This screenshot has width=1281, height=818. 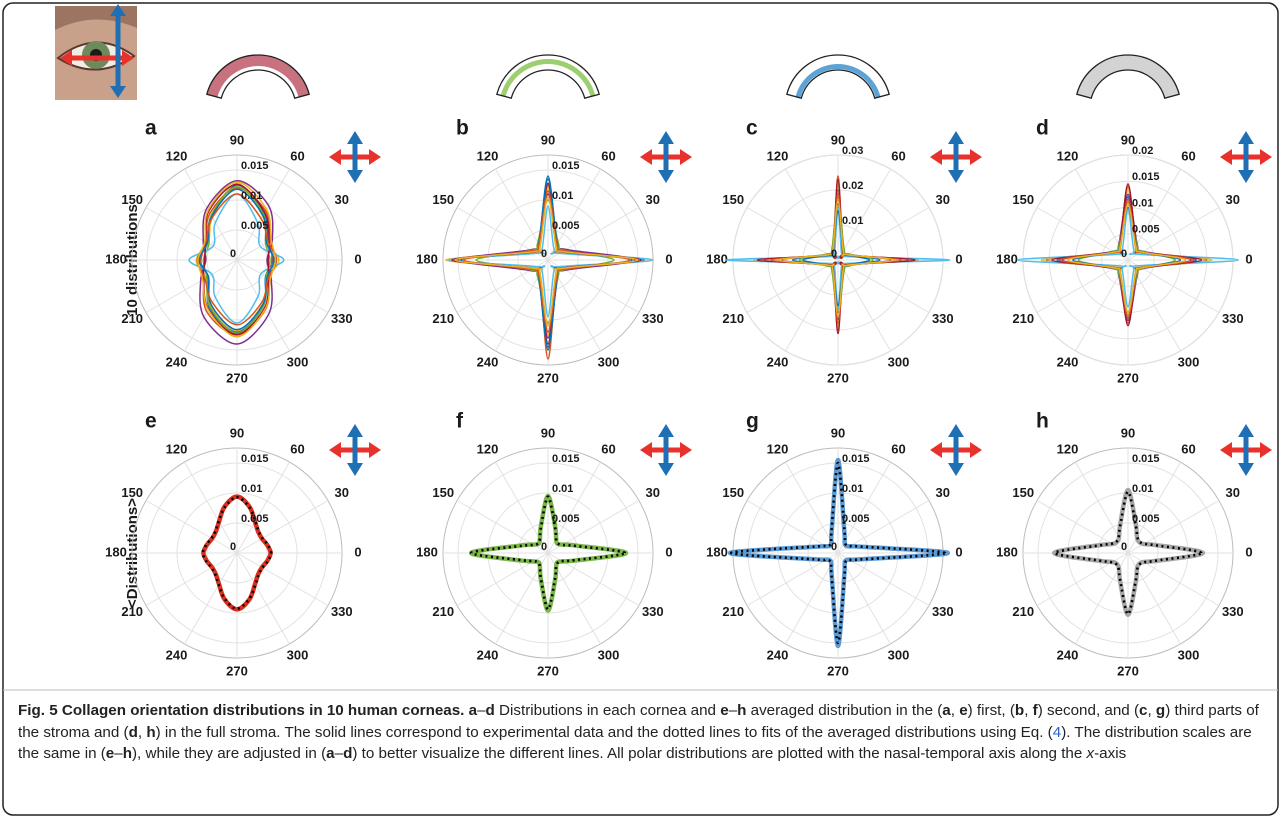 I want to click on caption-run: averaged distribution in the (, so click(x=844, y=710).